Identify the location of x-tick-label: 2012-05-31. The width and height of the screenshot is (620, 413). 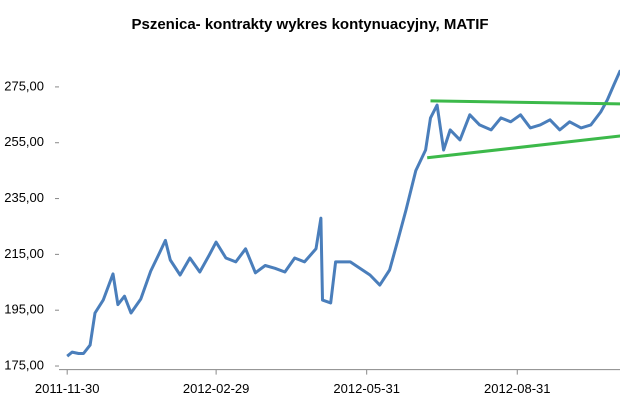
(366, 388).